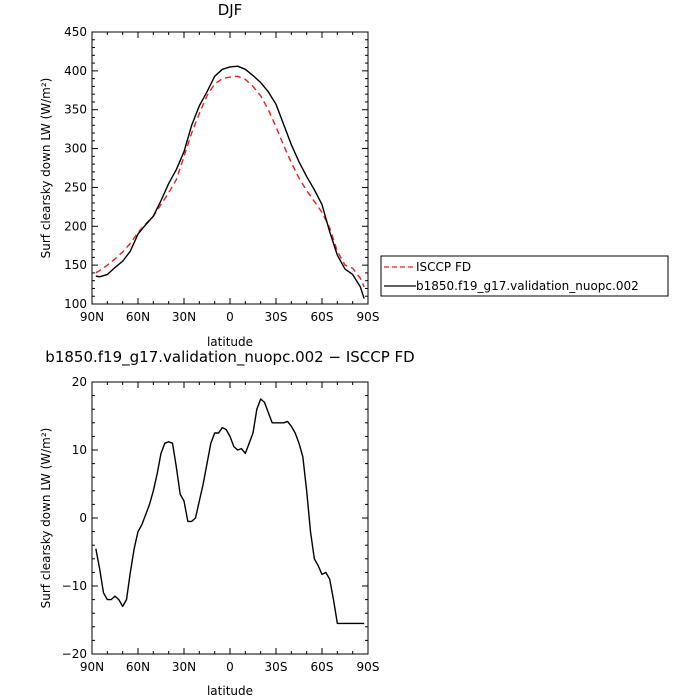  Describe the element at coordinates (527, 286) in the screenshot. I see `legend-label-model: b1850.f19_g17.validation_nuopc.002` at that location.